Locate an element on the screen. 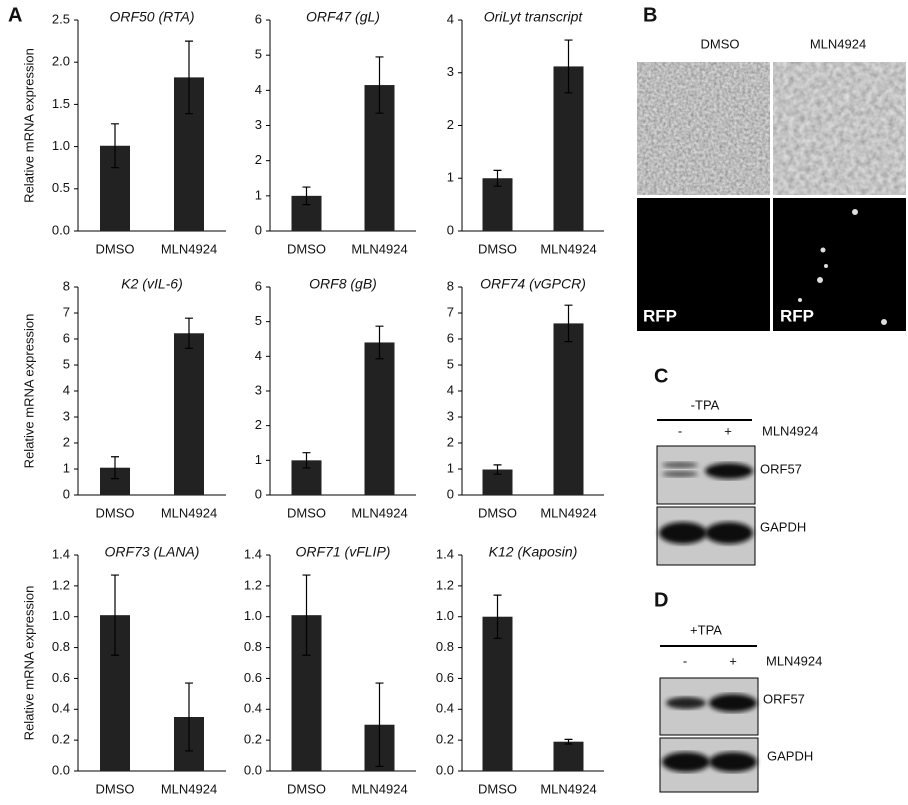 Image resolution: width=908 pixels, height=805 pixels. y-tick-label: 0.2 is located at coordinates (61, 739).